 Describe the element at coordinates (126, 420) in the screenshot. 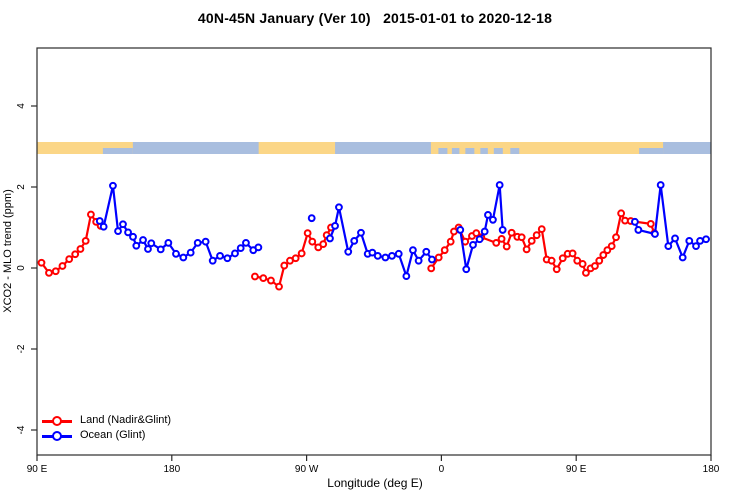

I see `legend-label-land: Land (Nadir&Glint)` at that location.